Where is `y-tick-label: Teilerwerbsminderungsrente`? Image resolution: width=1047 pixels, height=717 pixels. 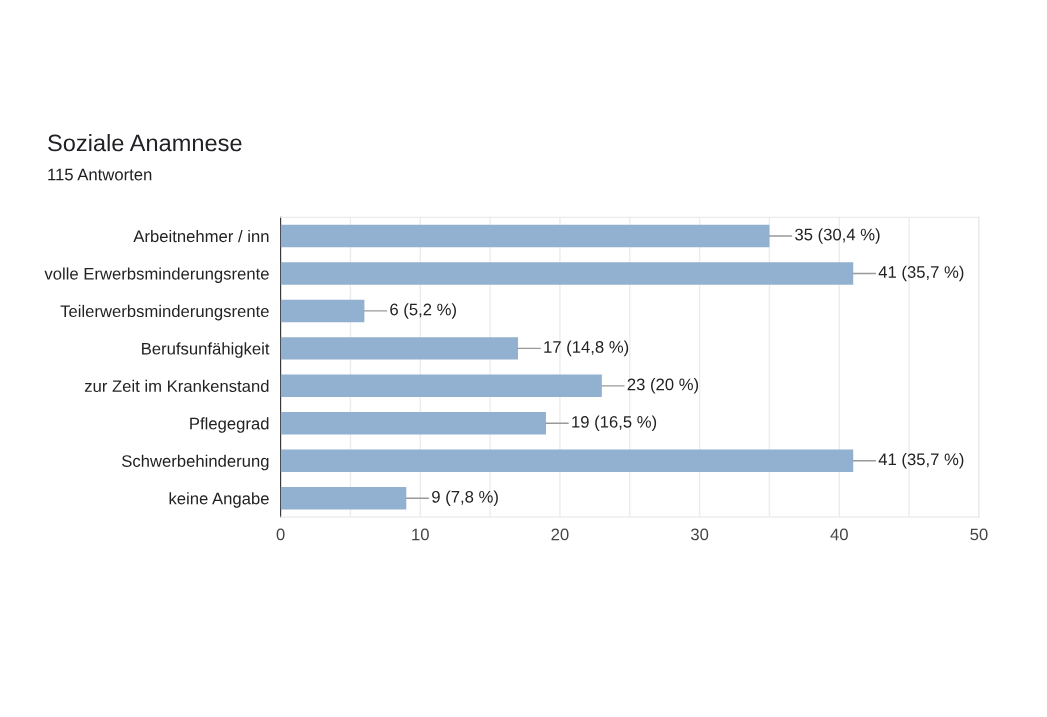 y-tick-label: Teilerwerbsminderungsrente is located at coordinates (164, 312).